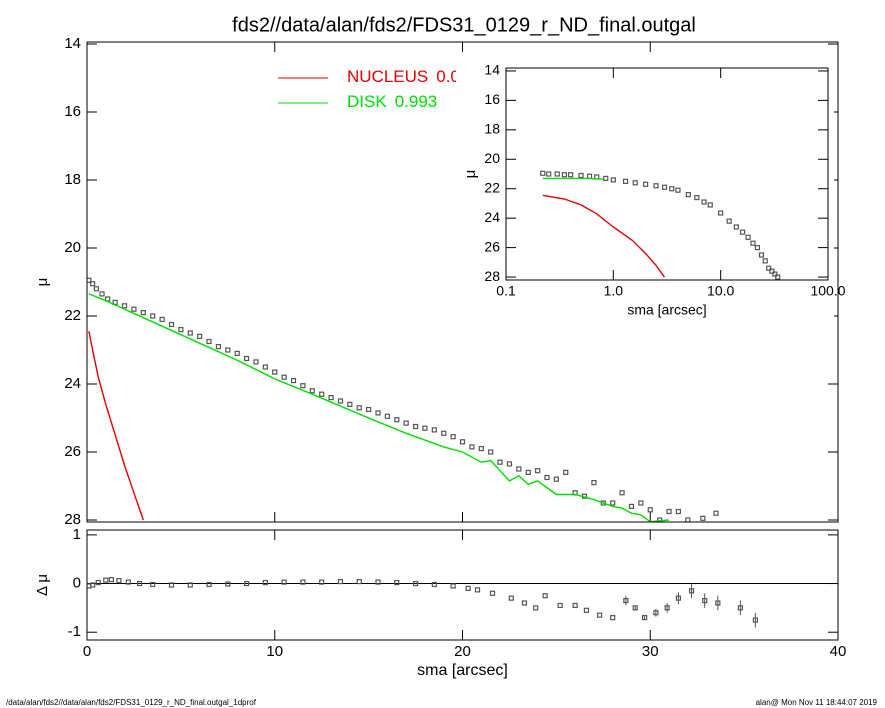 Image resolution: width=885 pixels, height=708 pixels. Describe the element at coordinates (462, 651) in the screenshot. I see `x-tick-label: 20` at that location.